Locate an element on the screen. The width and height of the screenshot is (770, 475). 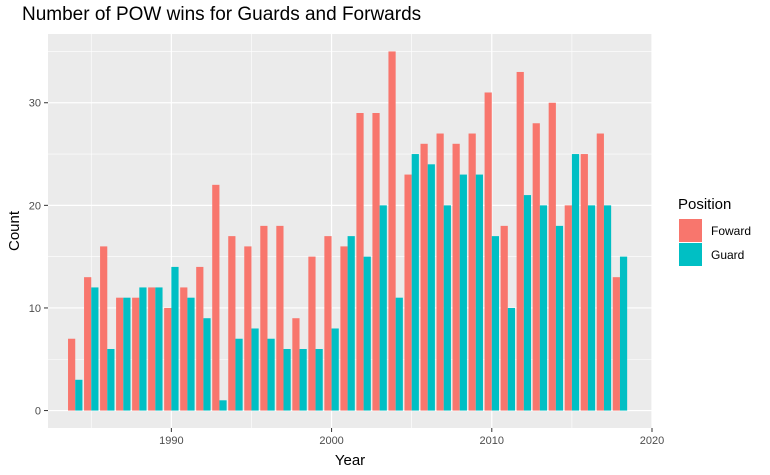
bar-guard-2014 is located at coordinates (559, 318).